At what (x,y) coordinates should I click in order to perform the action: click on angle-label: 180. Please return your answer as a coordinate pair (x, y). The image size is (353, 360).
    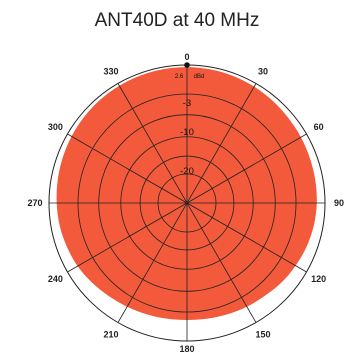
    Looking at the image, I should click on (186, 349).